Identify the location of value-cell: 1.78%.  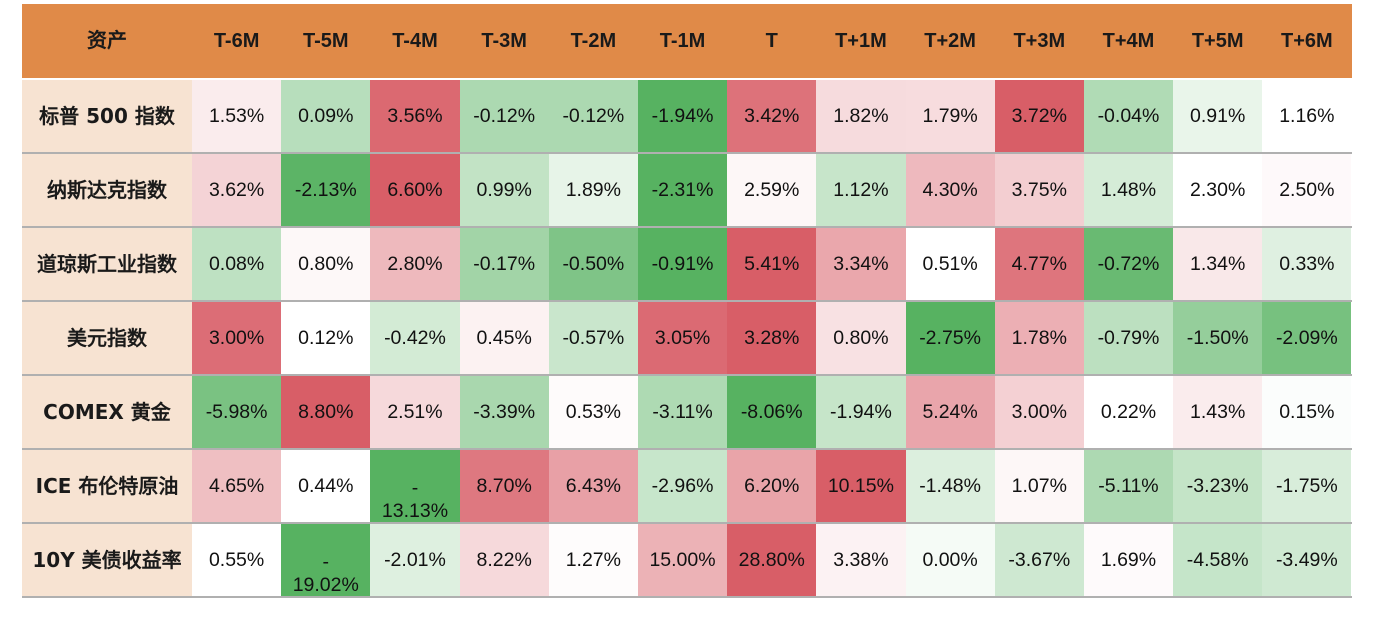
(1039, 338).